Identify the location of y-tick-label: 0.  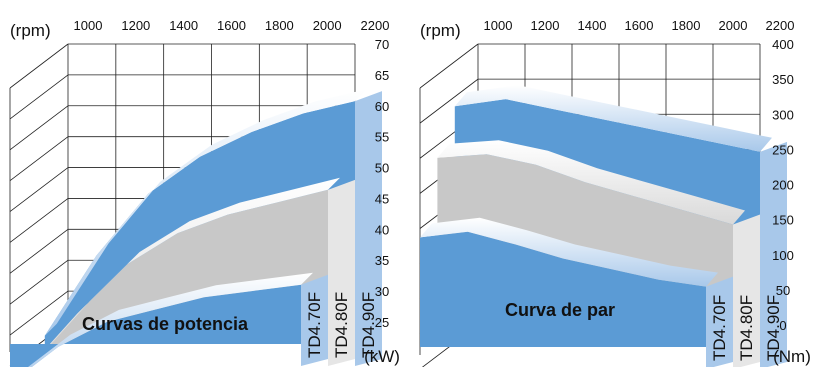
(782, 325).